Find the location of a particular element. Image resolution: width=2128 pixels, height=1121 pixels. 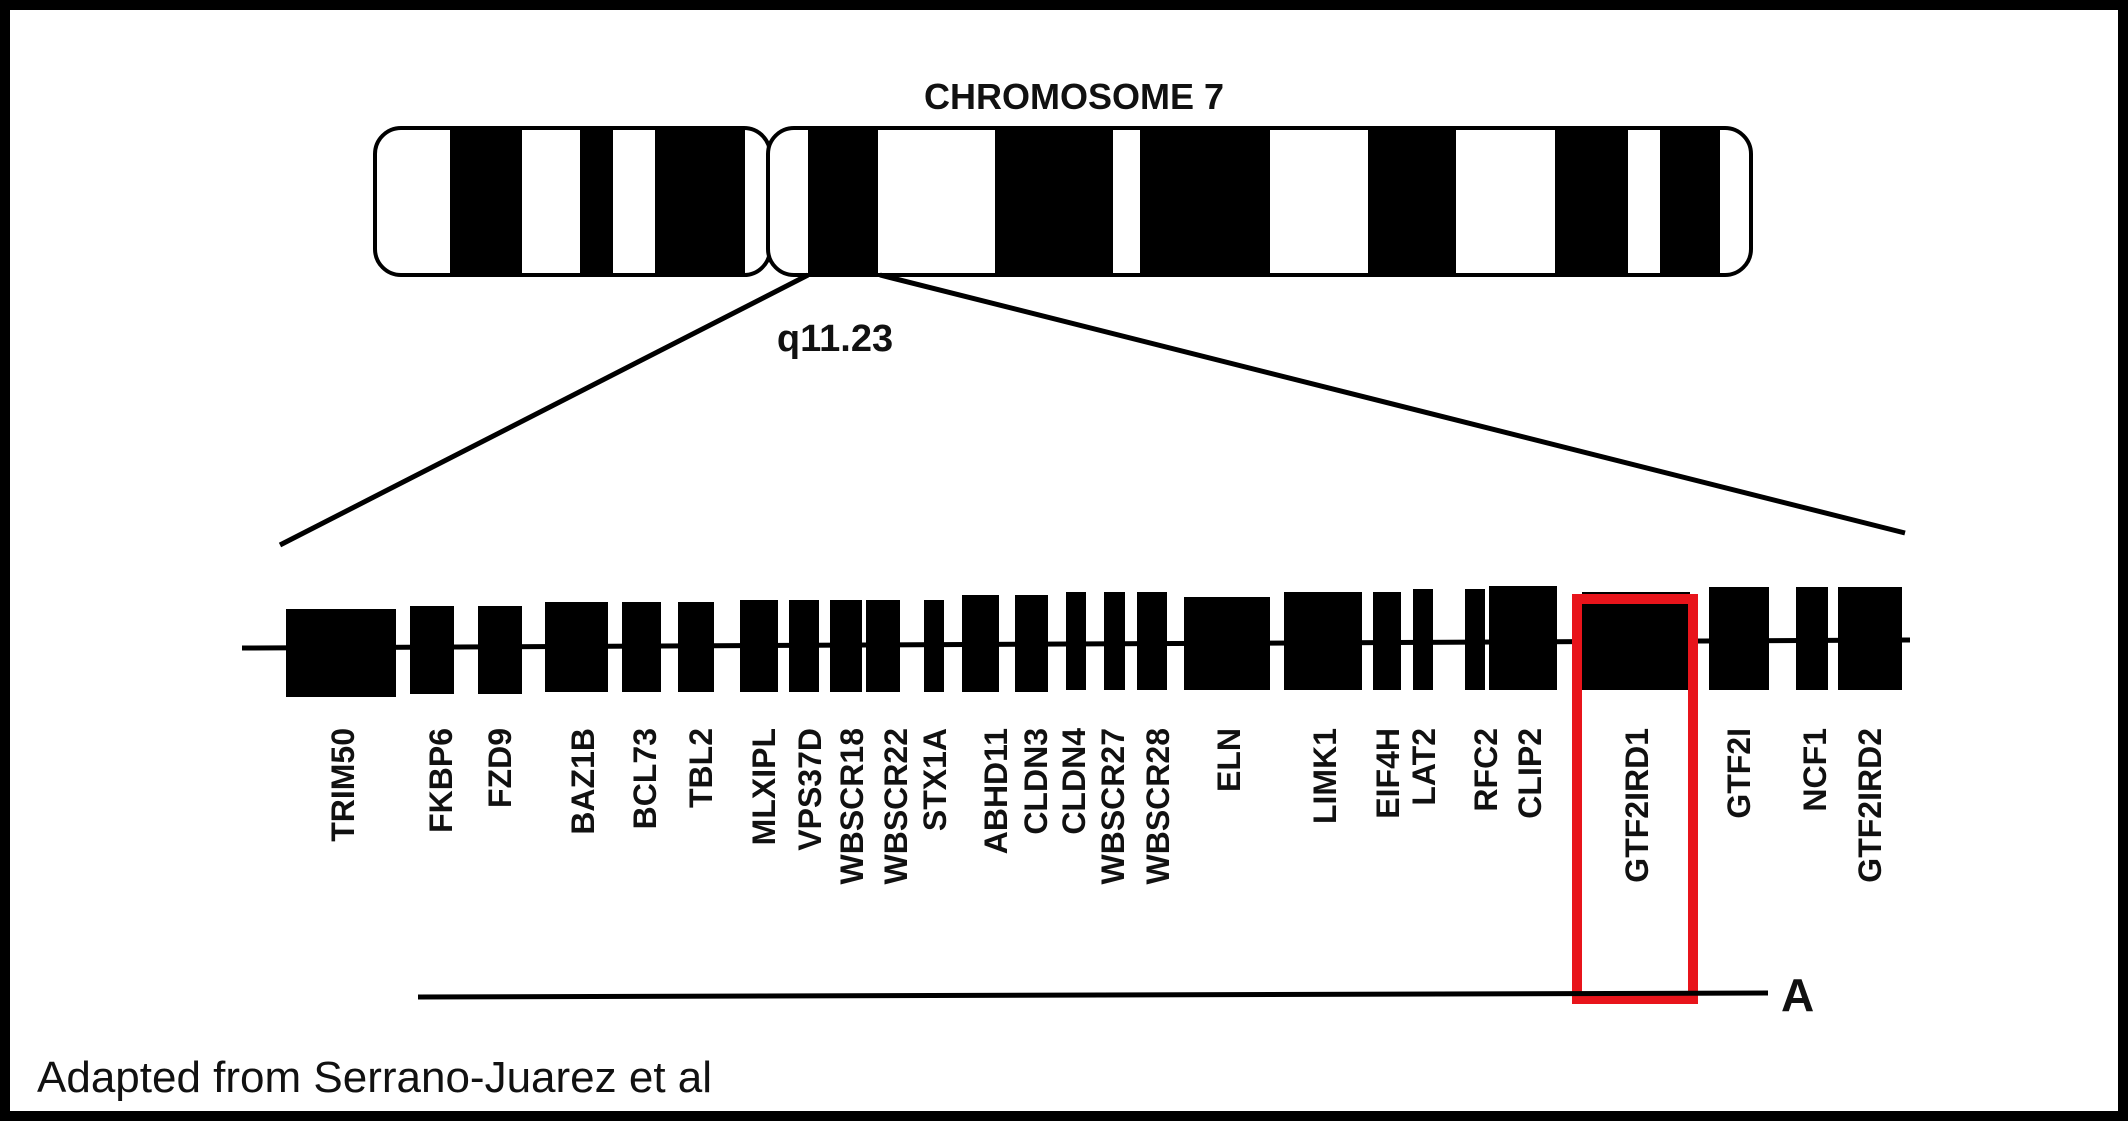

gene-block-wbscr28 is located at coordinates (1152, 641).